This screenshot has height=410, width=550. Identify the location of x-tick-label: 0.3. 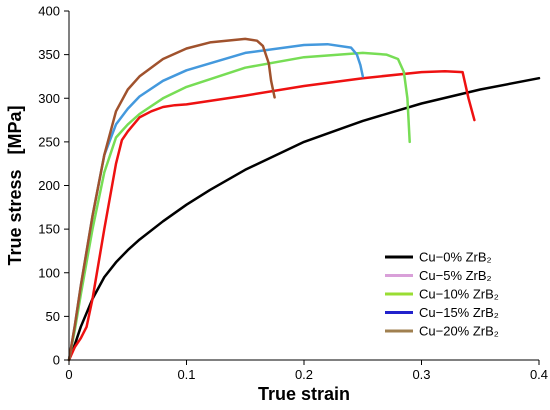
(421, 374).